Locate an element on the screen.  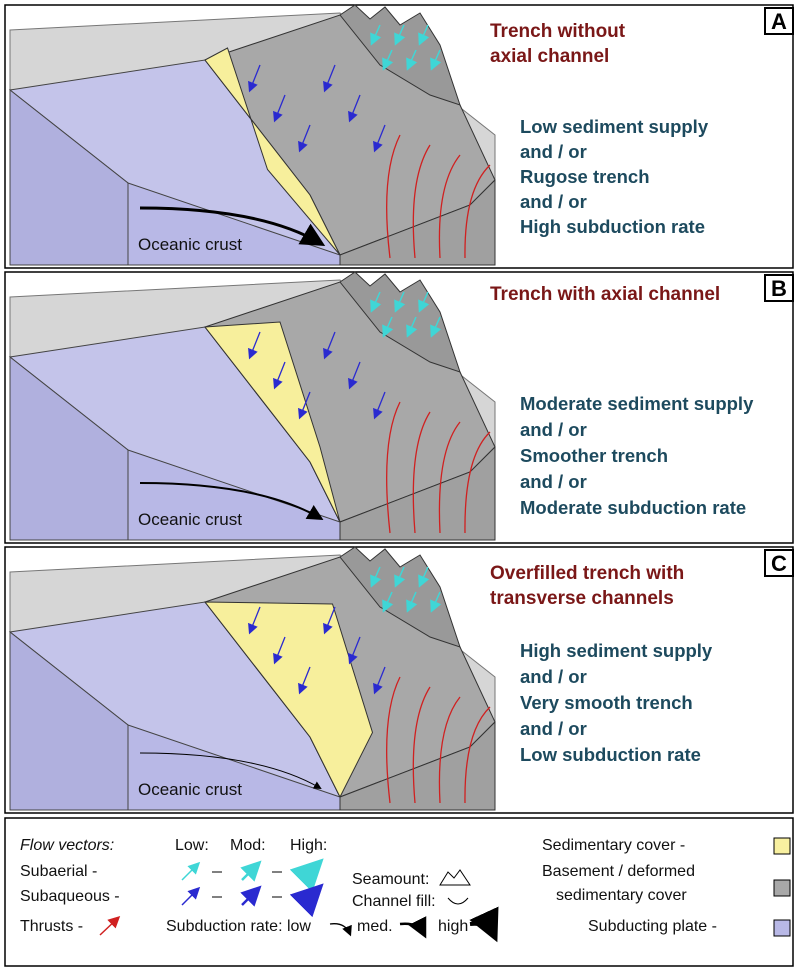
panel-title: transverse channels is located at coordinates (582, 598).